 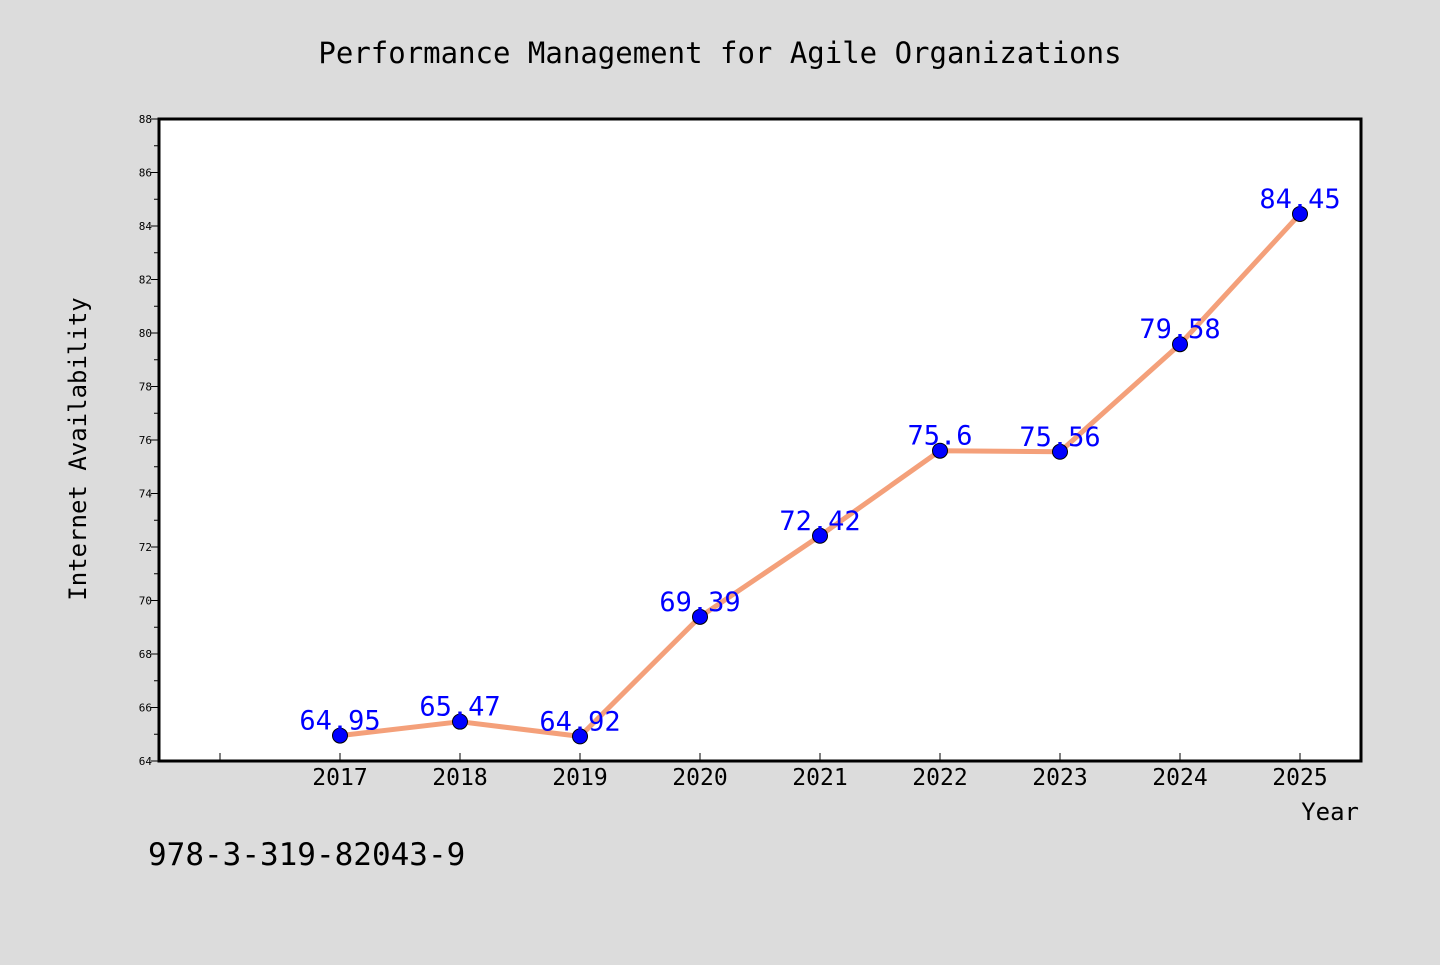 I want to click on y-tick-label: 68, so click(x=145, y=654).